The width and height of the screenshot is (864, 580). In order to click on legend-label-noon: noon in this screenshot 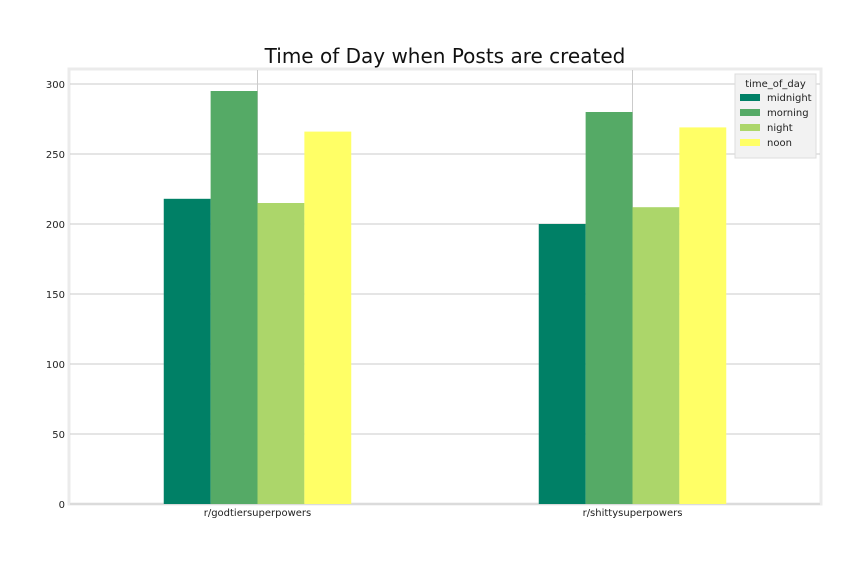, I will do `click(779, 143)`.